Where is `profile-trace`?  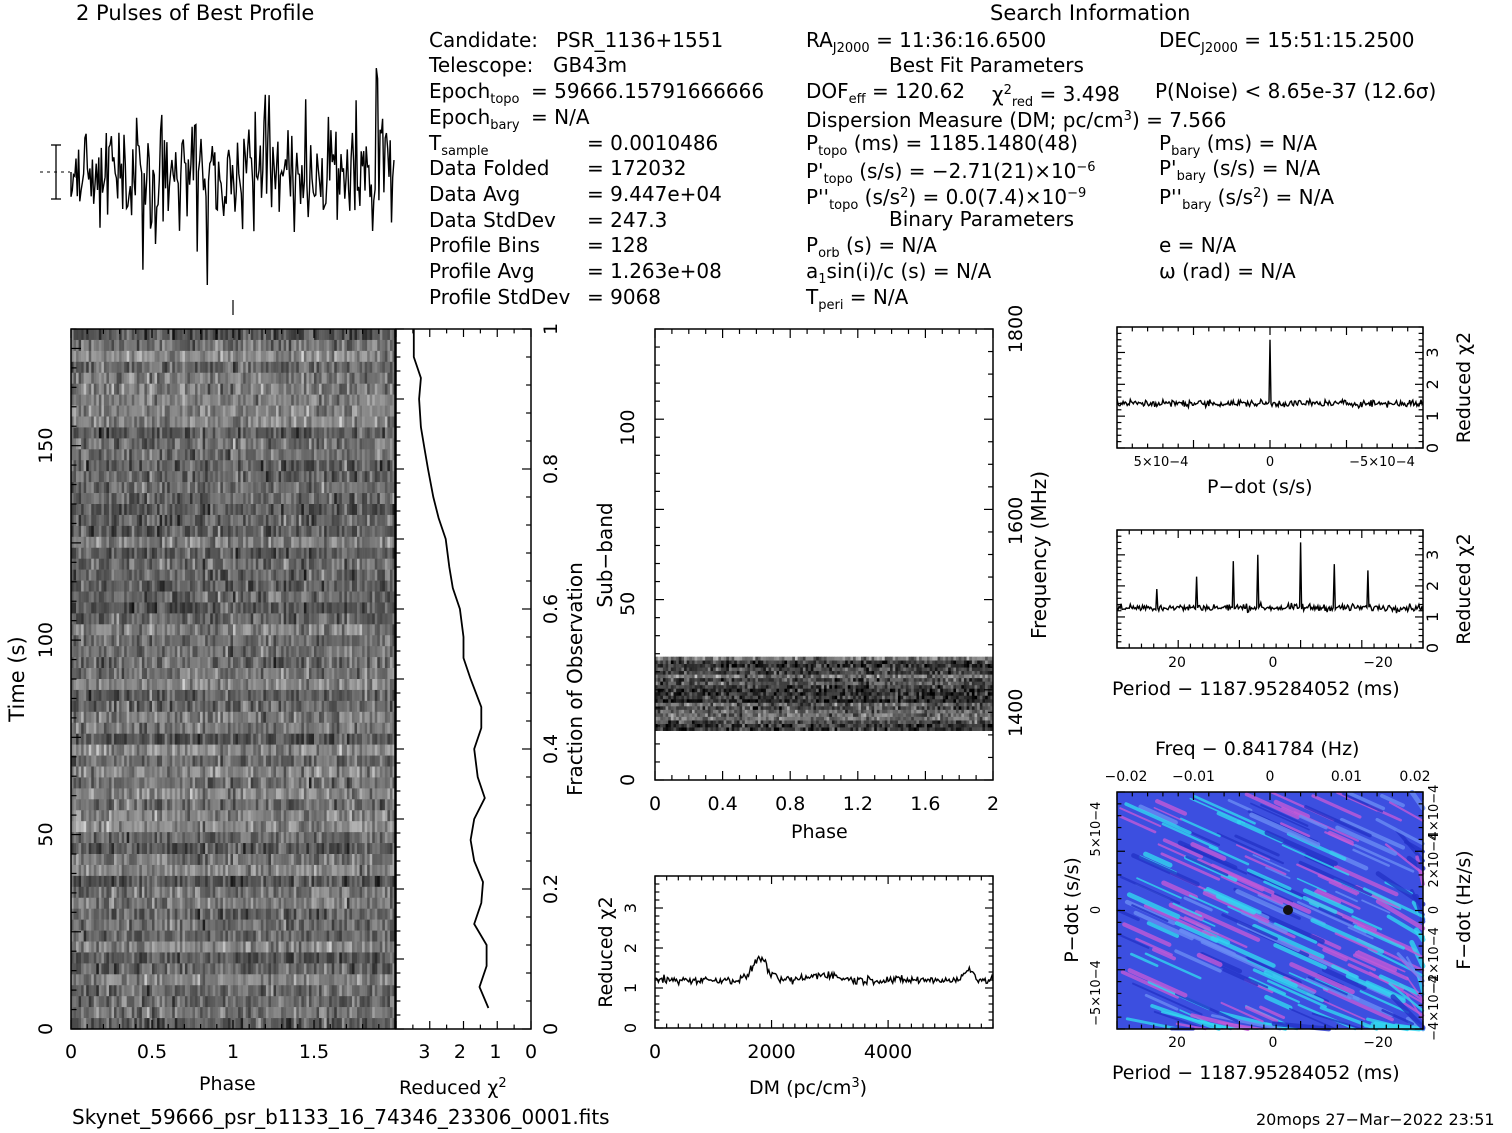 profile-trace is located at coordinates (232, 177).